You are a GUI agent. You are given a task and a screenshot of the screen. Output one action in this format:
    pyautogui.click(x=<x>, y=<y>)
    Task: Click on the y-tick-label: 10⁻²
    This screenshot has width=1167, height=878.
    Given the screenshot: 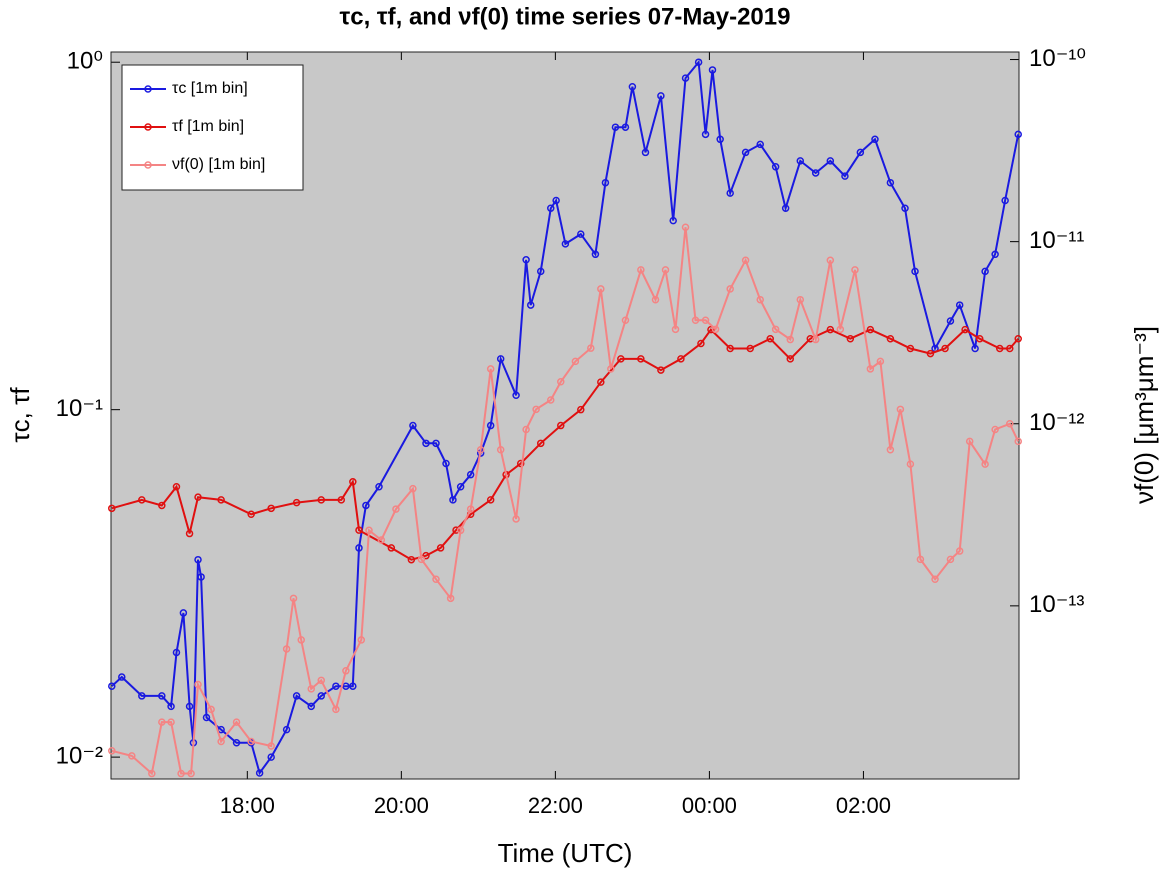 What is the action you would take?
    pyautogui.click(x=79, y=755)
    